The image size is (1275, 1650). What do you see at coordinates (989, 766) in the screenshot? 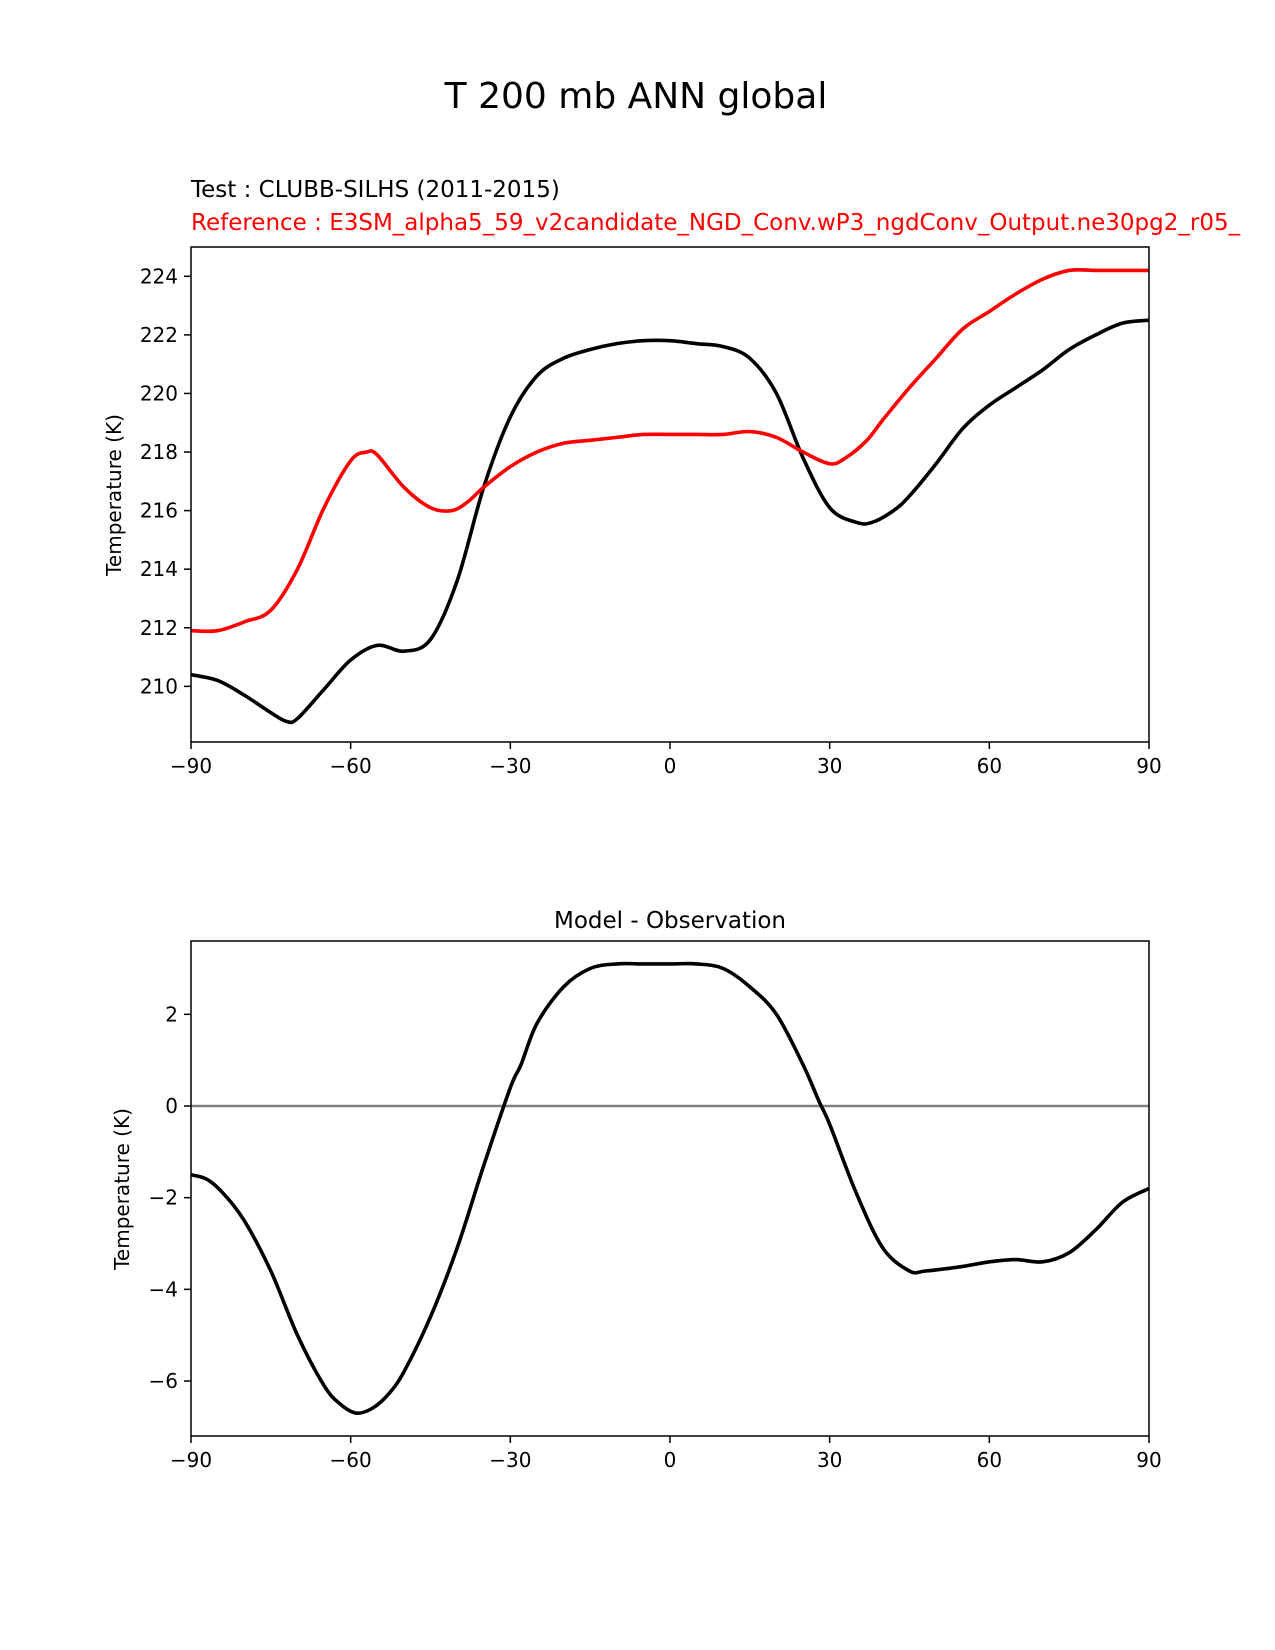
I see `top-x-tick-label: 60` at bounding box center [989, 766].